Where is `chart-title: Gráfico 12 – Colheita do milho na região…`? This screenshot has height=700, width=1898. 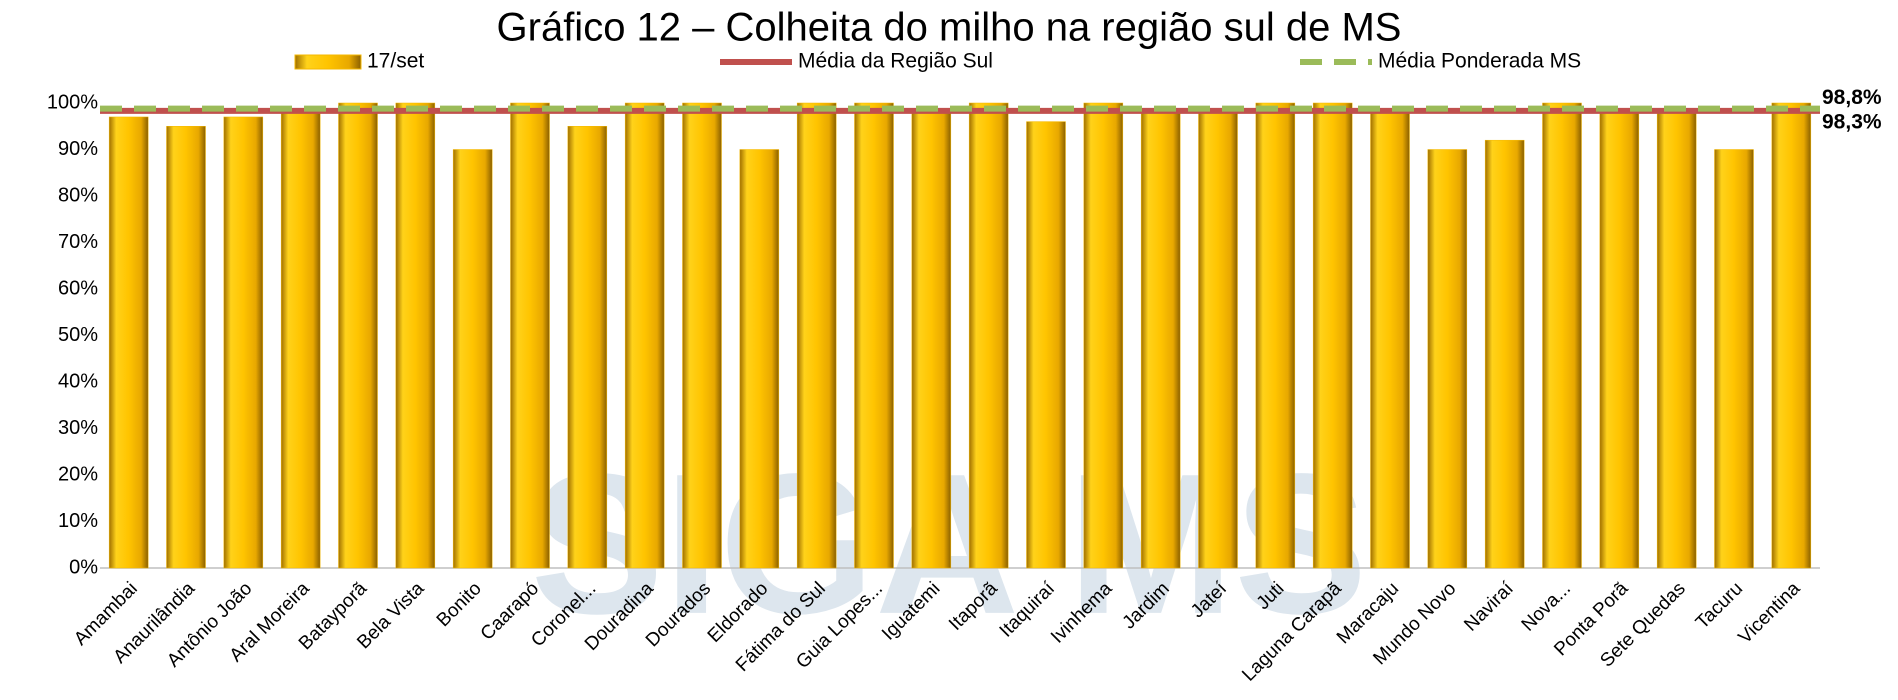 chart-title: Gráfico 12 – Colheita do milho na região… is located at coordinates (949, 28).